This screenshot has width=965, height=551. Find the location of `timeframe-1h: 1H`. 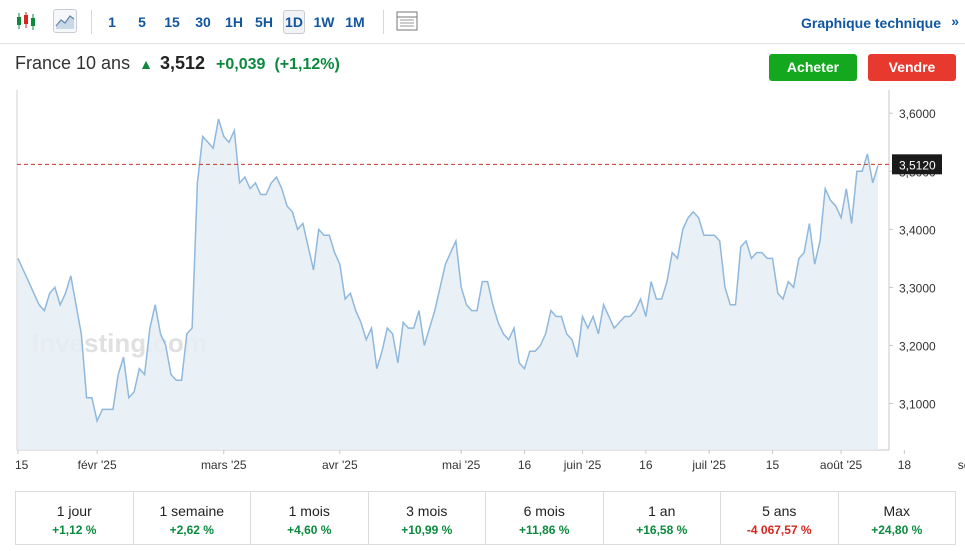

timeframe-1h: 1H is located at coordinates (234, 22).